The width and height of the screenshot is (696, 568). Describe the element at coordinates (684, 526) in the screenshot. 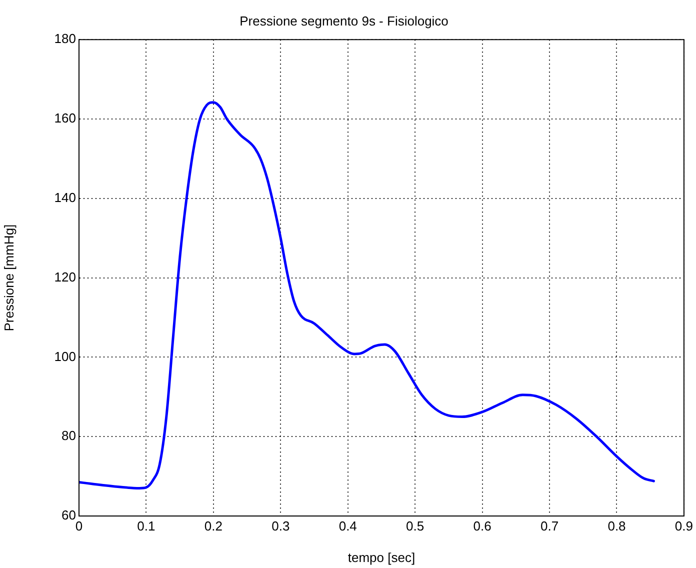

I see `x-tick-label: 0.9` at that location.